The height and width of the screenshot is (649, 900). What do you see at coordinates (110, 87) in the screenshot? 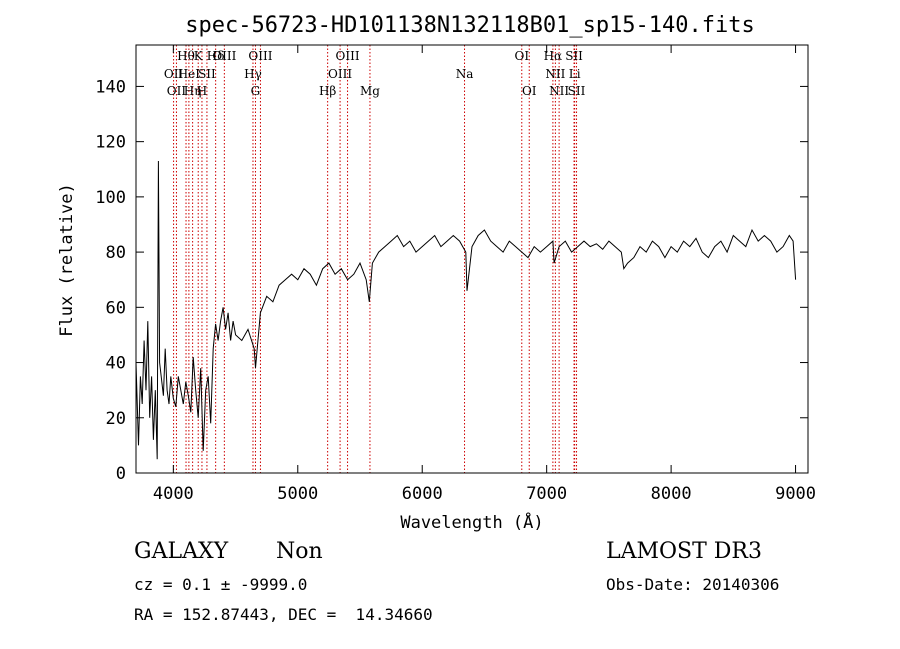
I see `y-tick-label: 140` at bounding box center [110, 87].